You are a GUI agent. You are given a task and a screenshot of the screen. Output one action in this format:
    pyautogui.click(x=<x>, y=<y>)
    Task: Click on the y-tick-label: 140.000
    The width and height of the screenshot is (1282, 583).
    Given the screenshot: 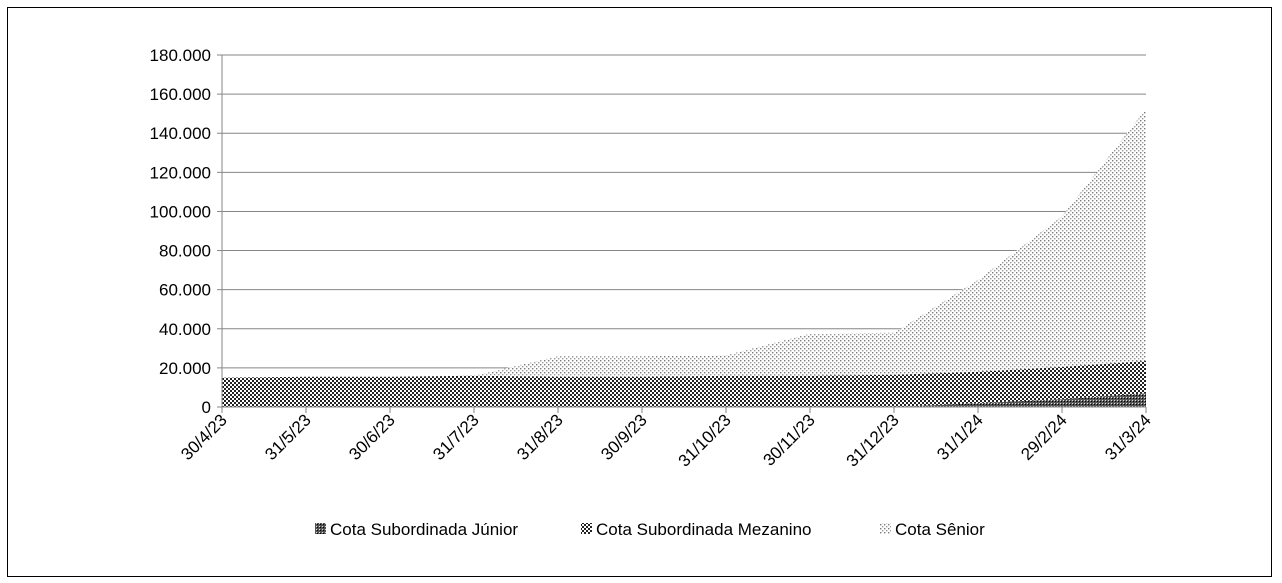 What is the action you would take?
    pyautogui.click(x=180, y=133)
    